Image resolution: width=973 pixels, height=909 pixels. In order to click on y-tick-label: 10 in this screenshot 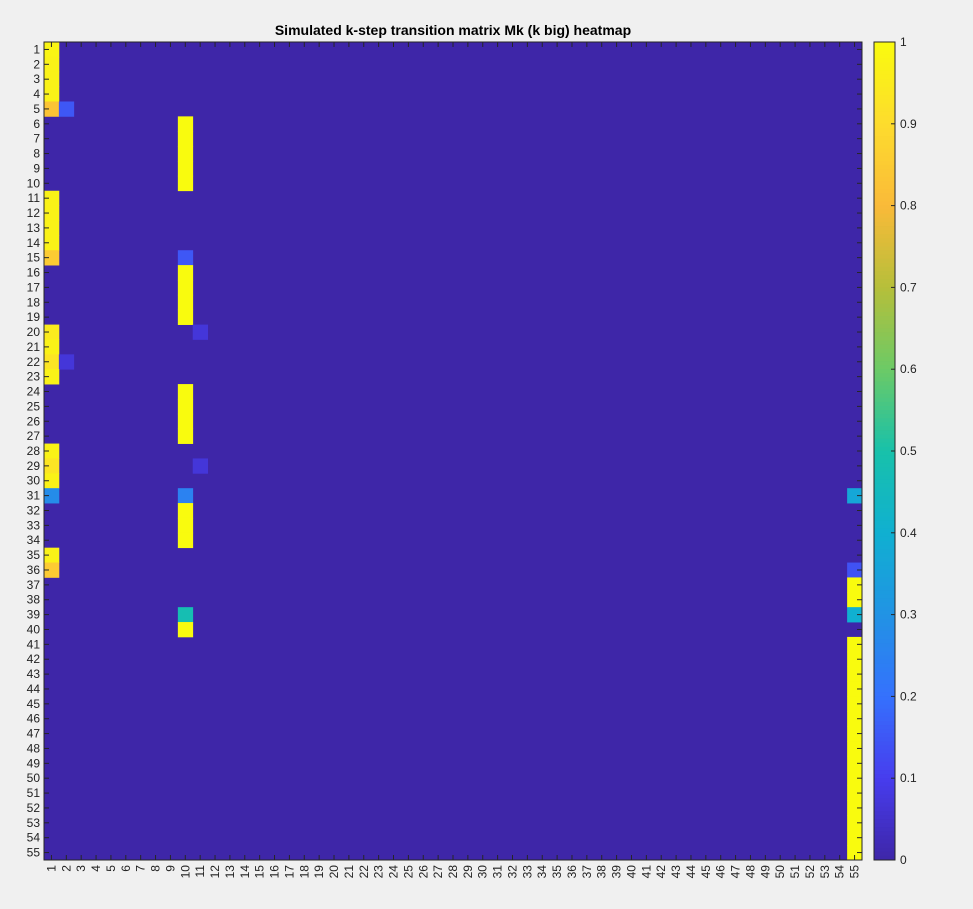, I will do `click(34, 183)`.